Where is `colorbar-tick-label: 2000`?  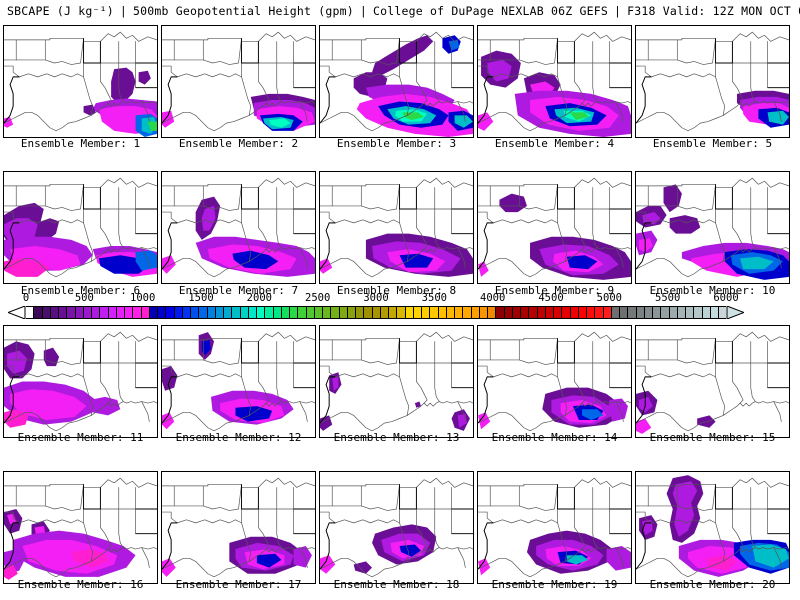
colorbar-tick-label: 2000 is located at coordinates (259, 298).